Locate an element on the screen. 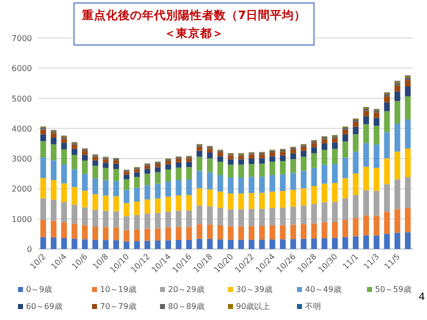 This screenshot has height=320, width=427. chart-subtitle: ＜東京都＞ is located at coordinates (194, 33).